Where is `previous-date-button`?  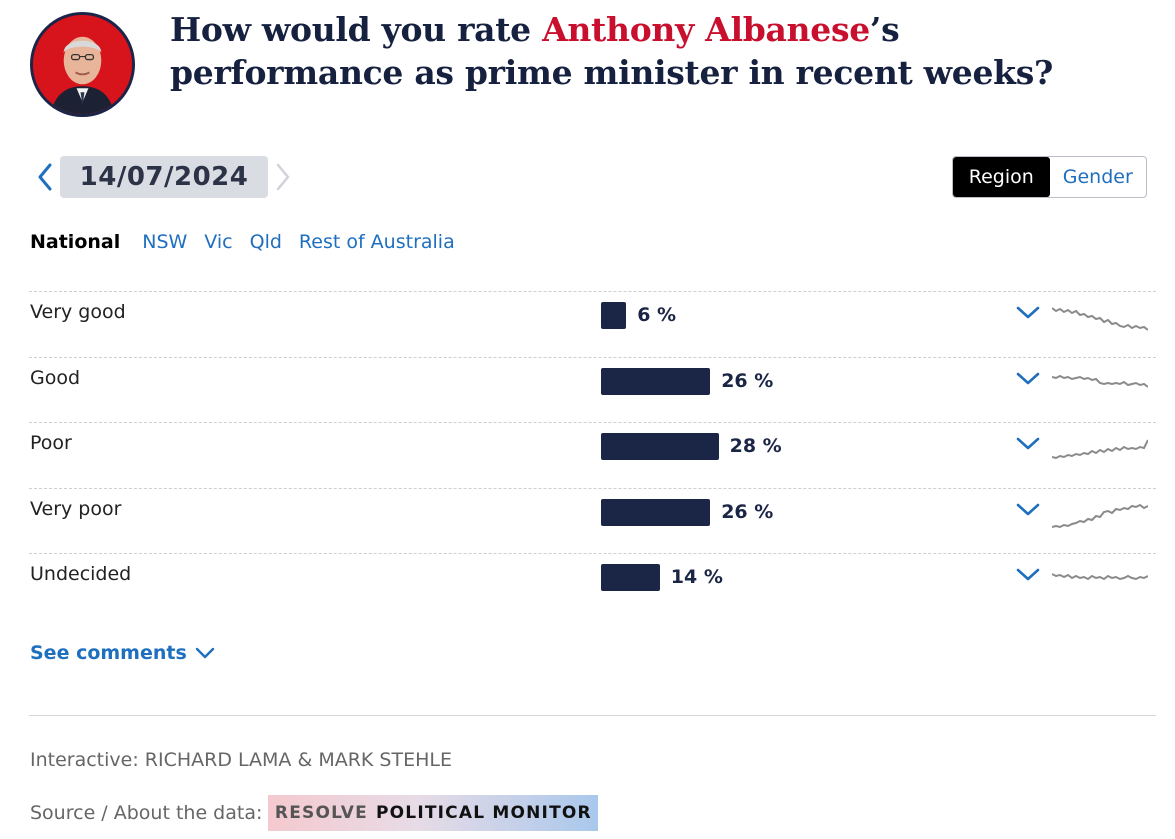
previous-date-button is located at coordinates (45, 177).